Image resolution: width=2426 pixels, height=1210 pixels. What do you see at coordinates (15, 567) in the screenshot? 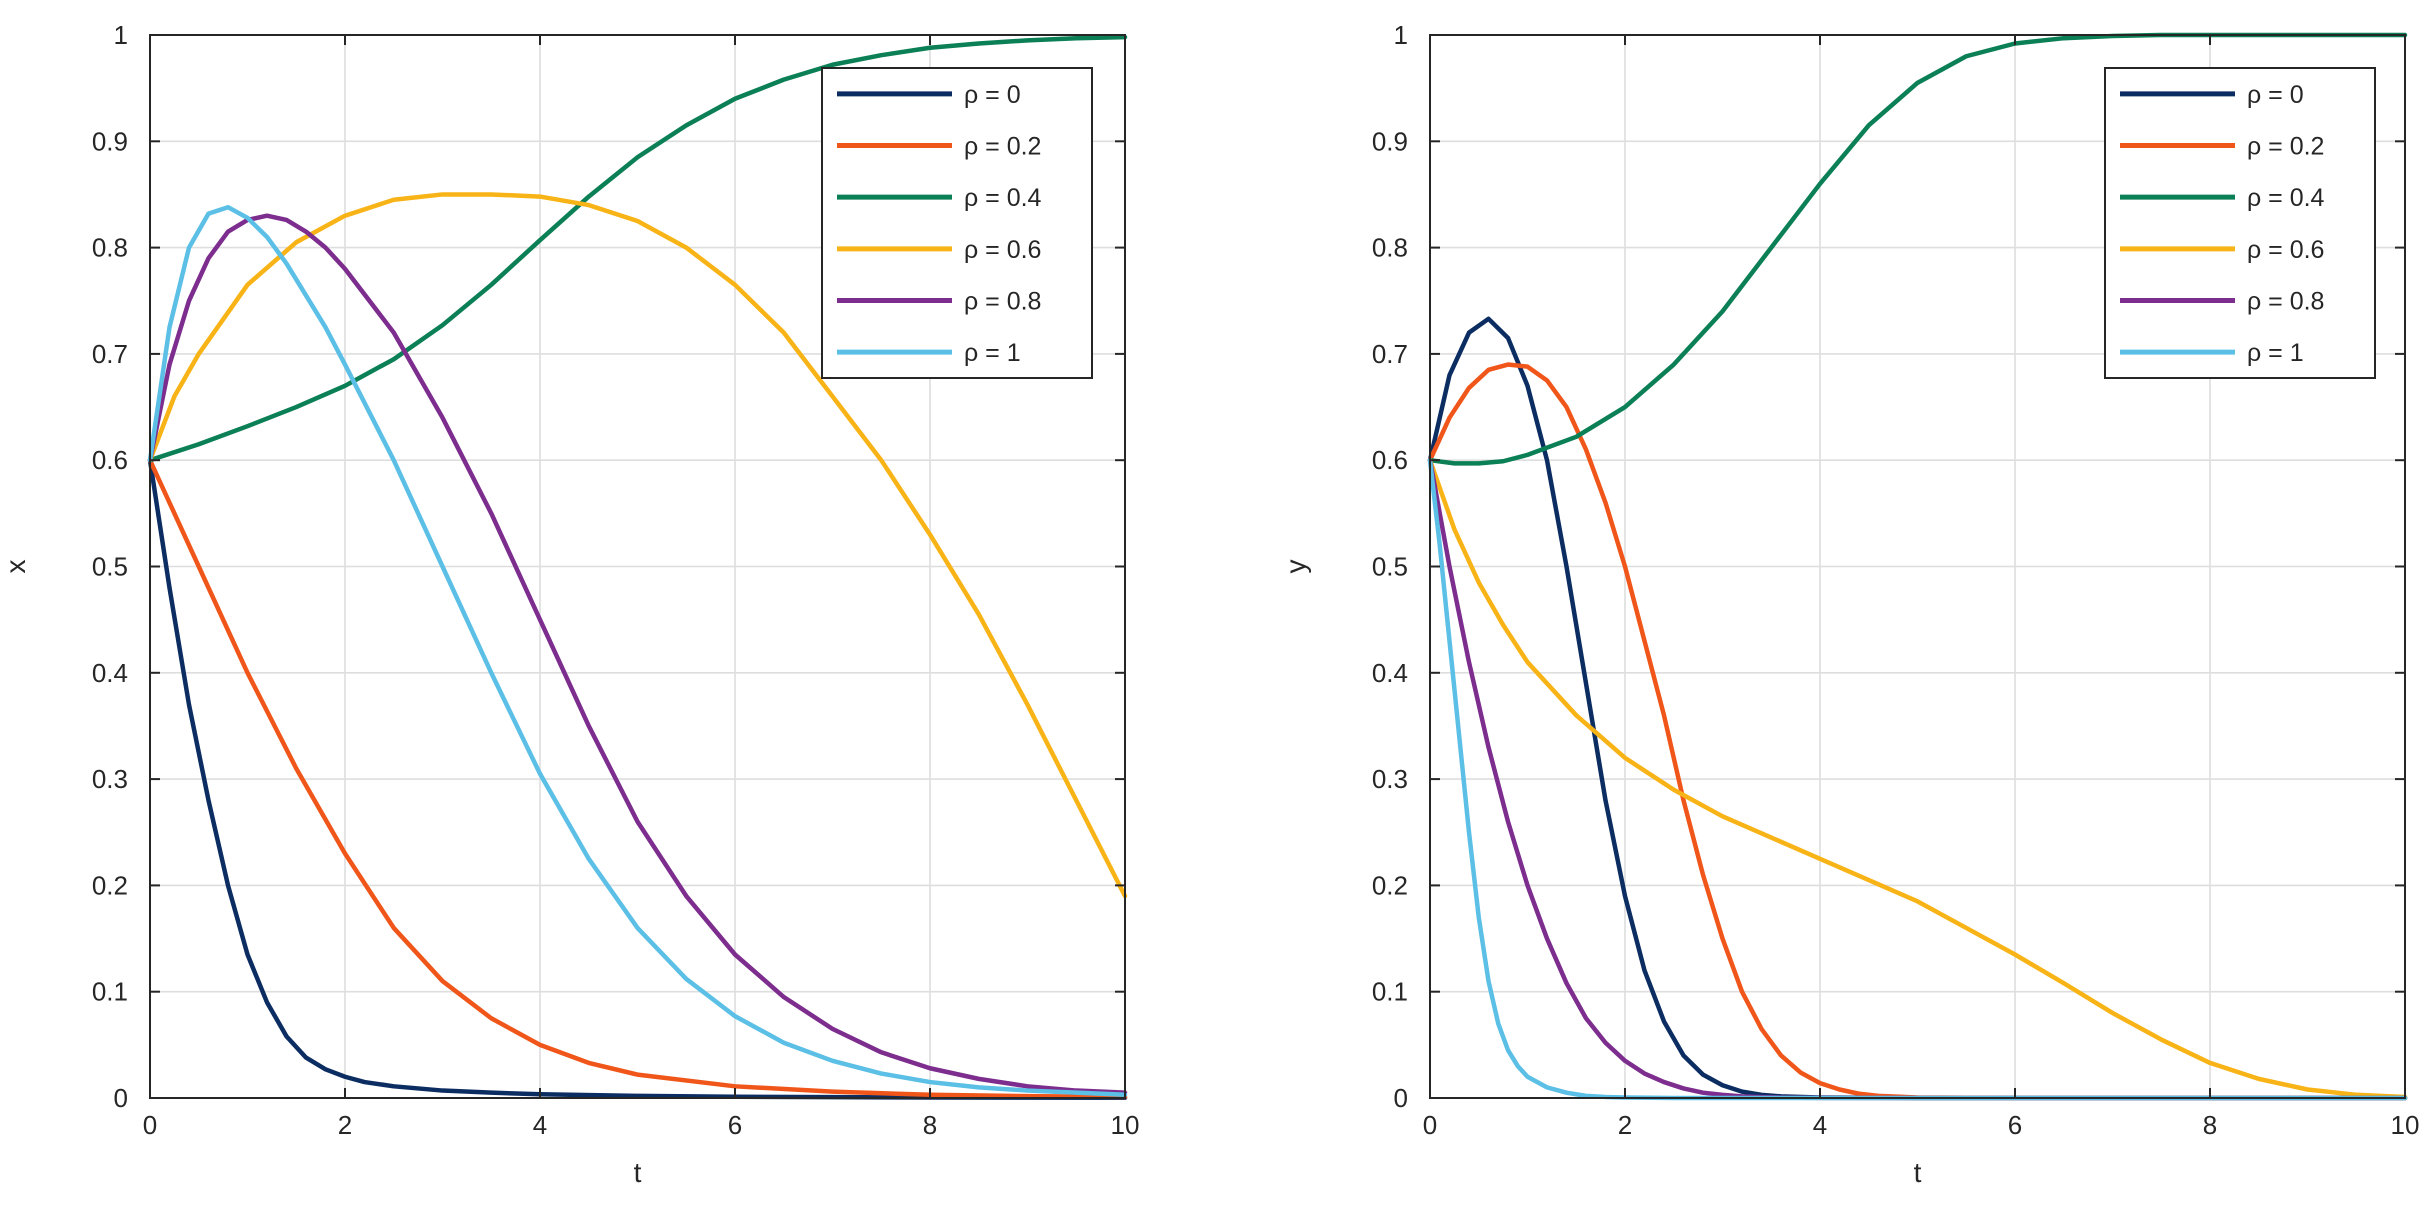
I see `y-axis-label: x` at bounding box center [15, 567].